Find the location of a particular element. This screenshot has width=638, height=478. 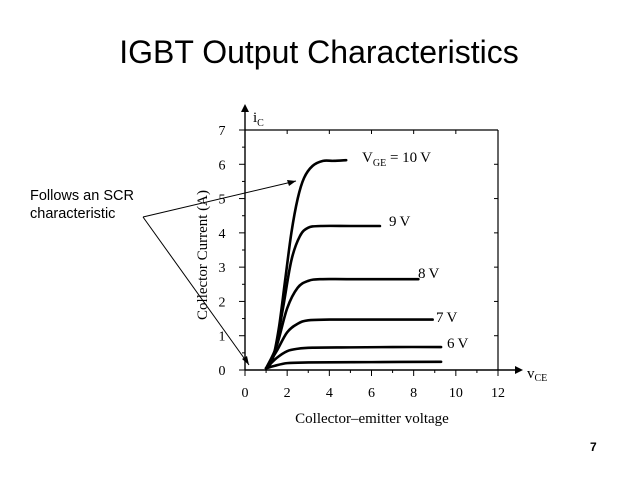

y-axis-symbol: iC is located at coordinates (258, 119).